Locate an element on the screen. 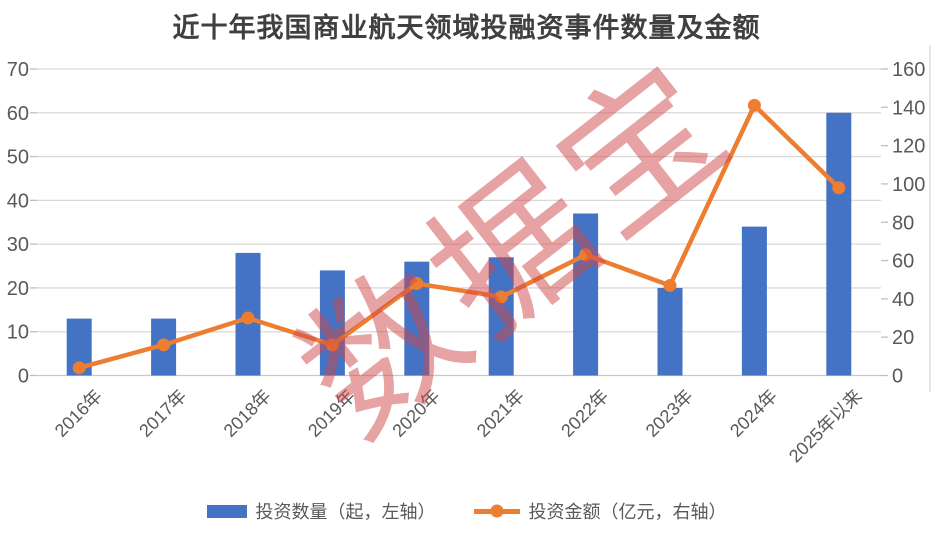 Image resolution: width=933 pixels, height=537 pixels. x-axis-label: 2025年以来 is located at coordinates (825, 426).